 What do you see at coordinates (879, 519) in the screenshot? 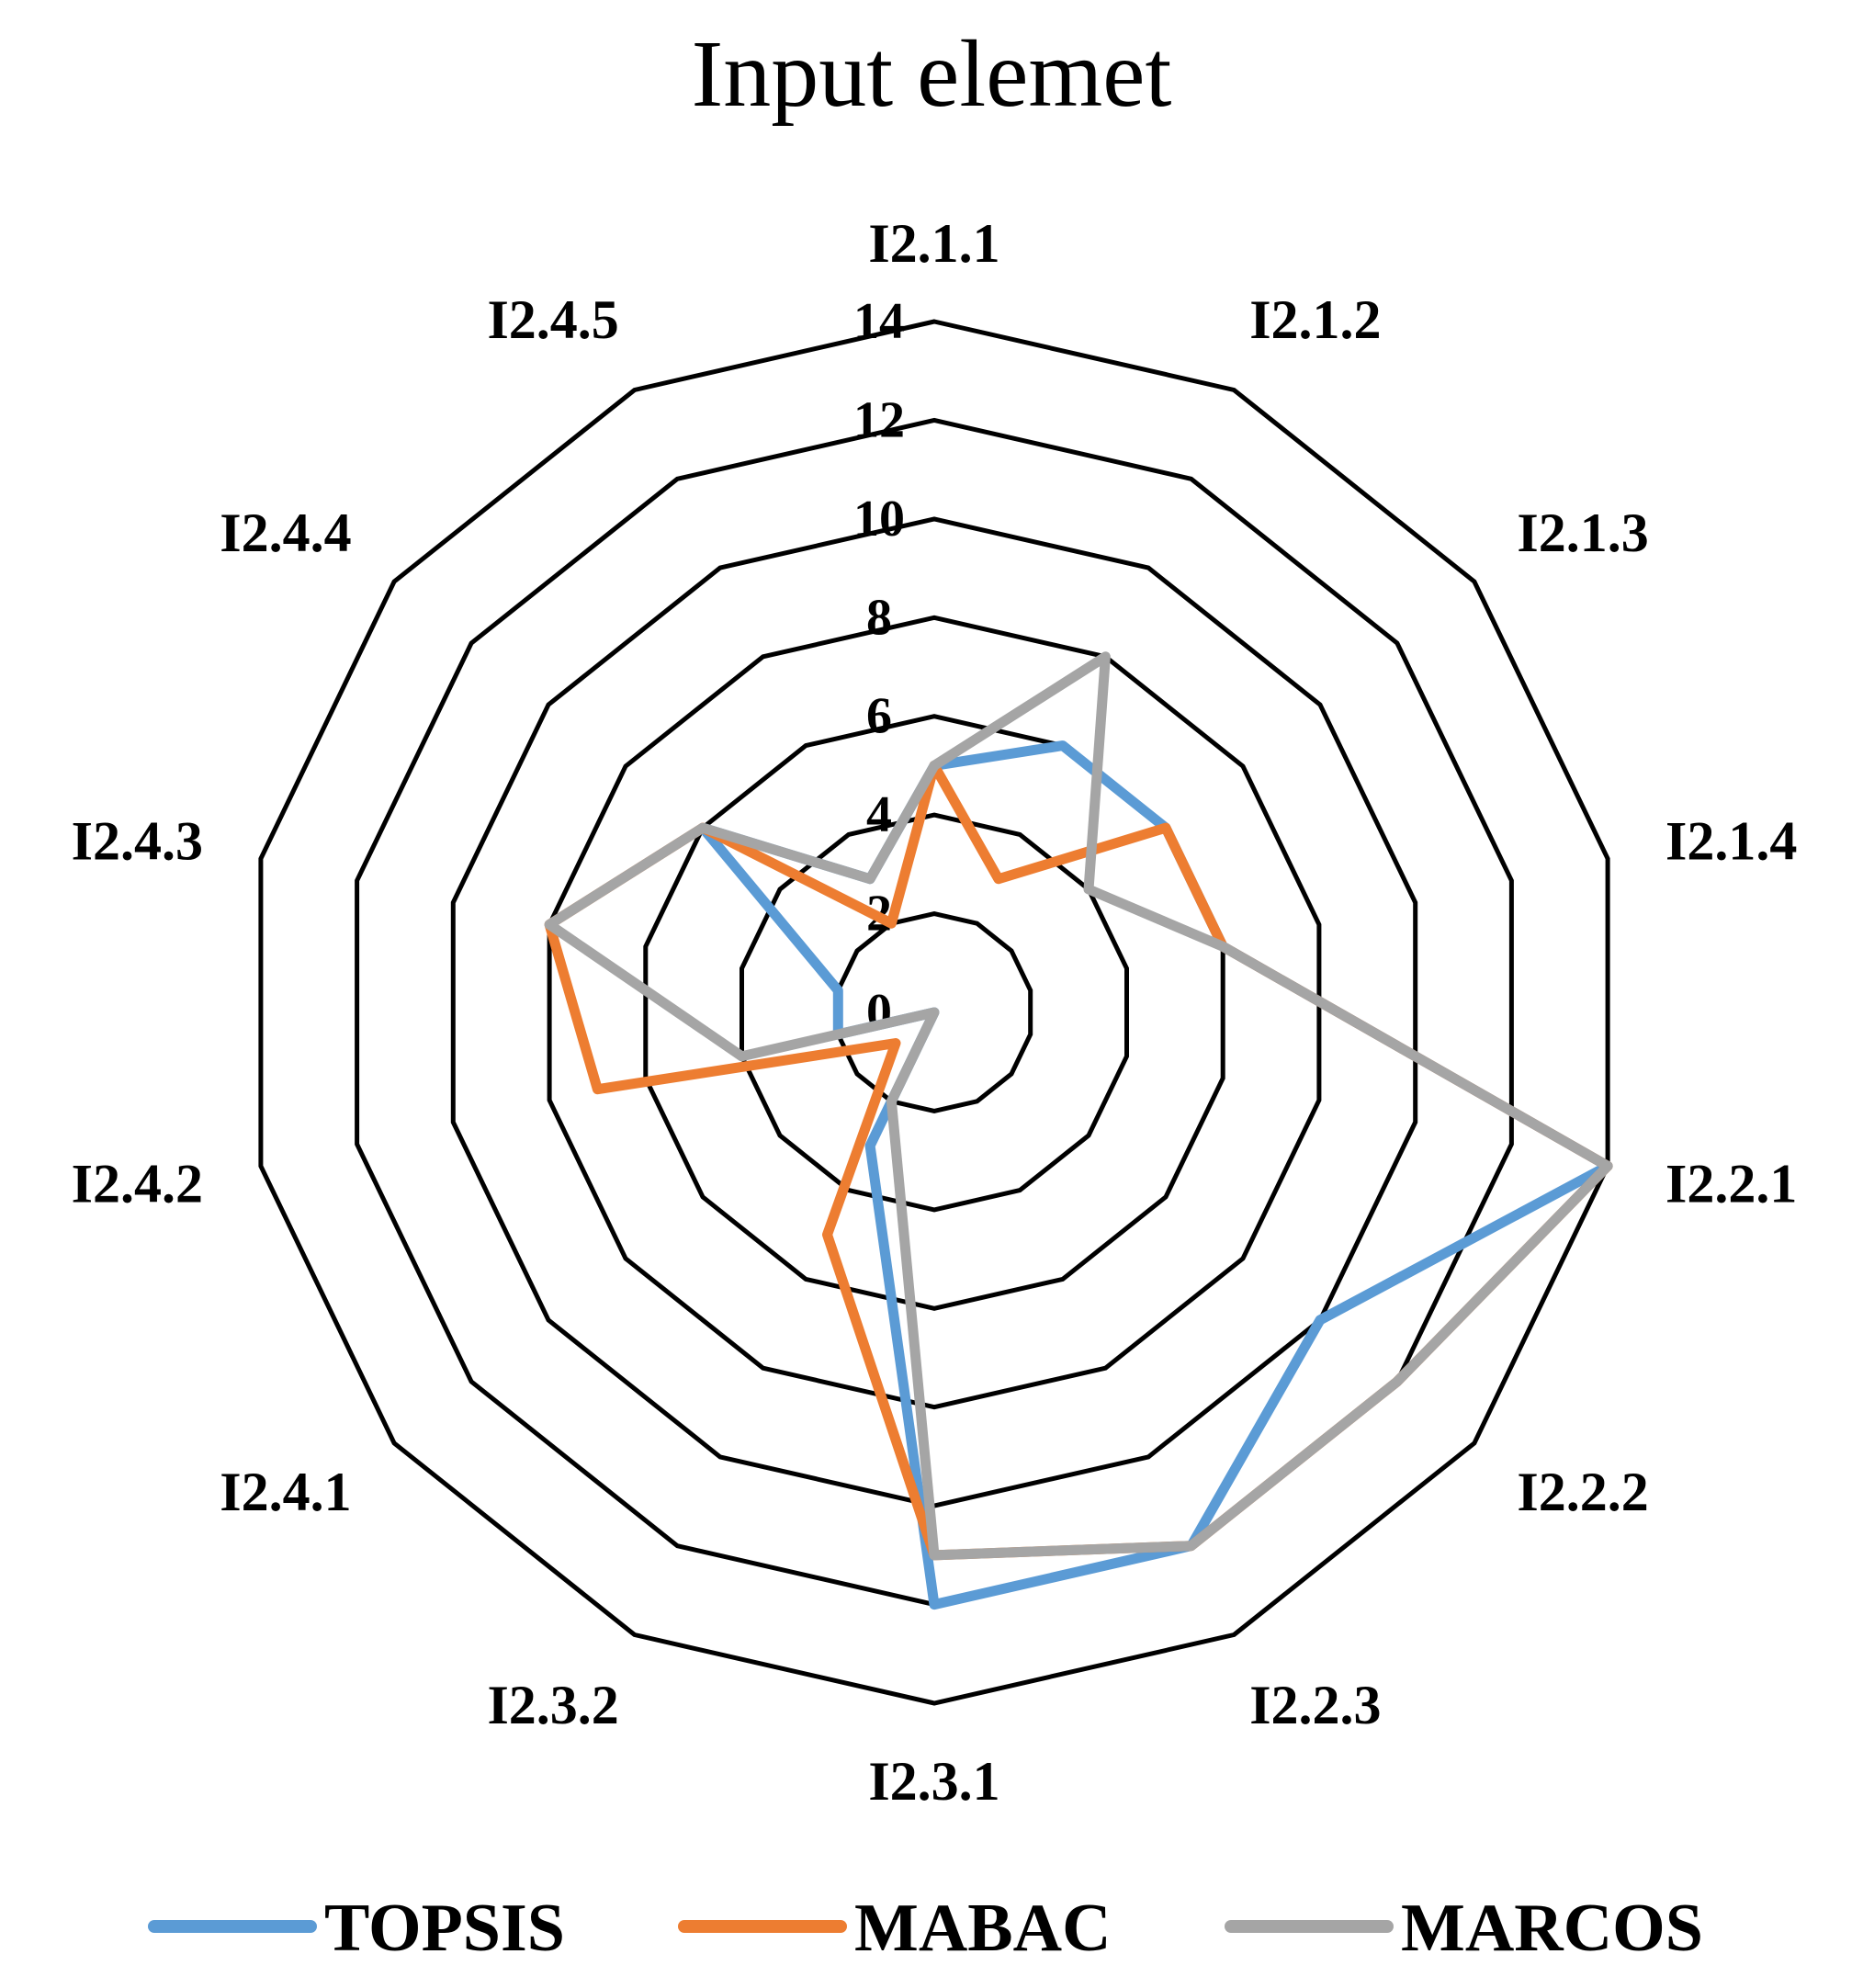
I see `tick-label: 10` at bounding box center [879, 519].